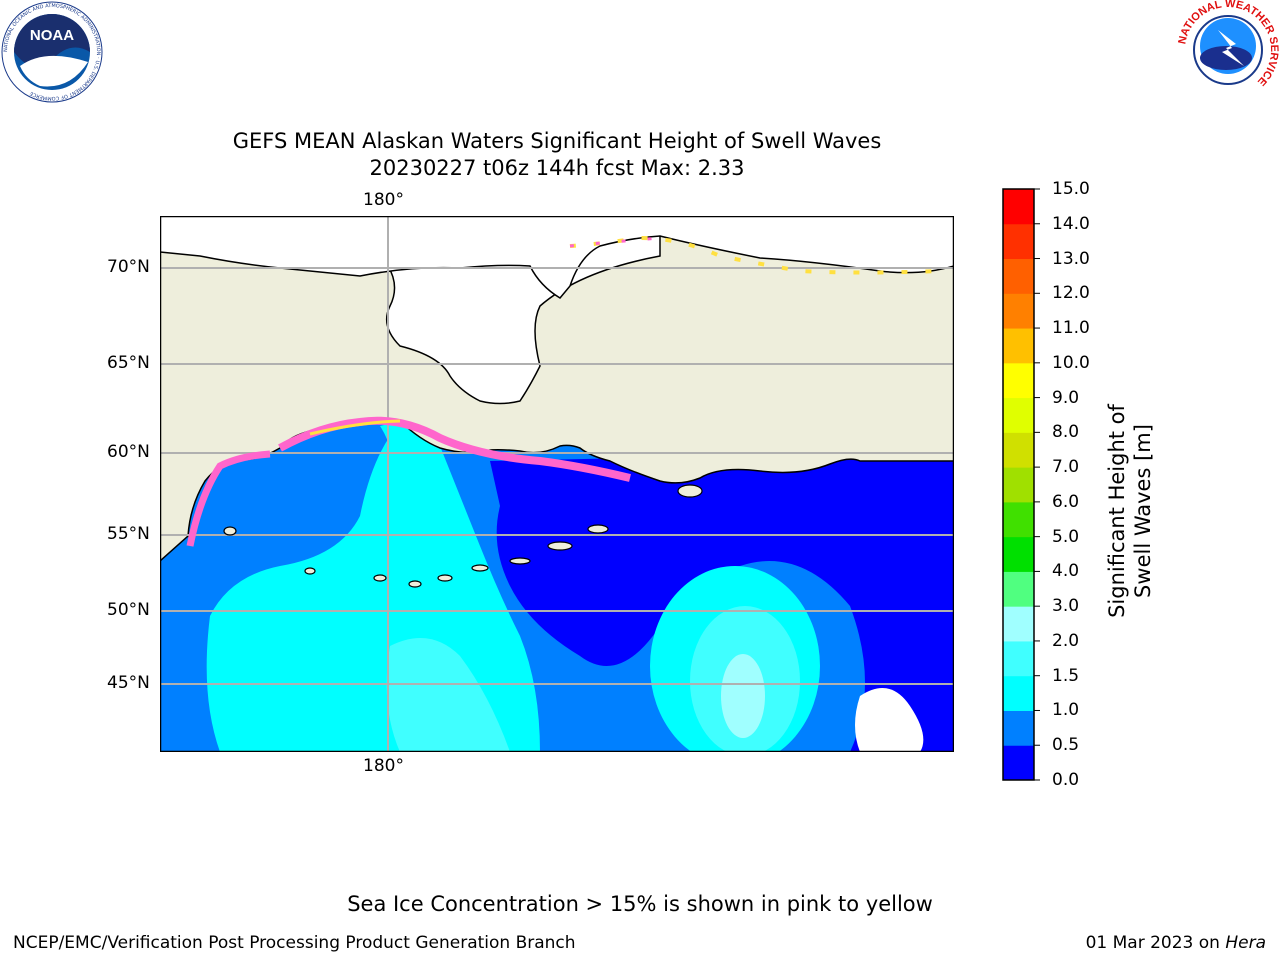  Describe the element at coordinates (1245, 943) in the screenshot. I see `run-machine: Hera` at that location.